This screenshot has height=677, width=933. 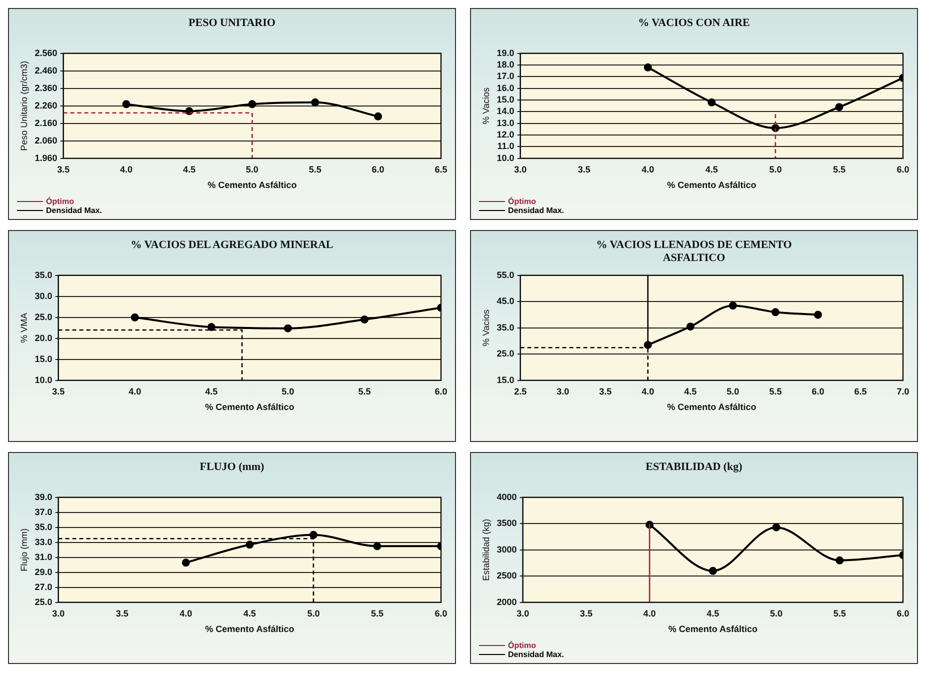 I want to click on y-axis-title: Peso Unitario (gr/cm3), so click(x=23, y=105).